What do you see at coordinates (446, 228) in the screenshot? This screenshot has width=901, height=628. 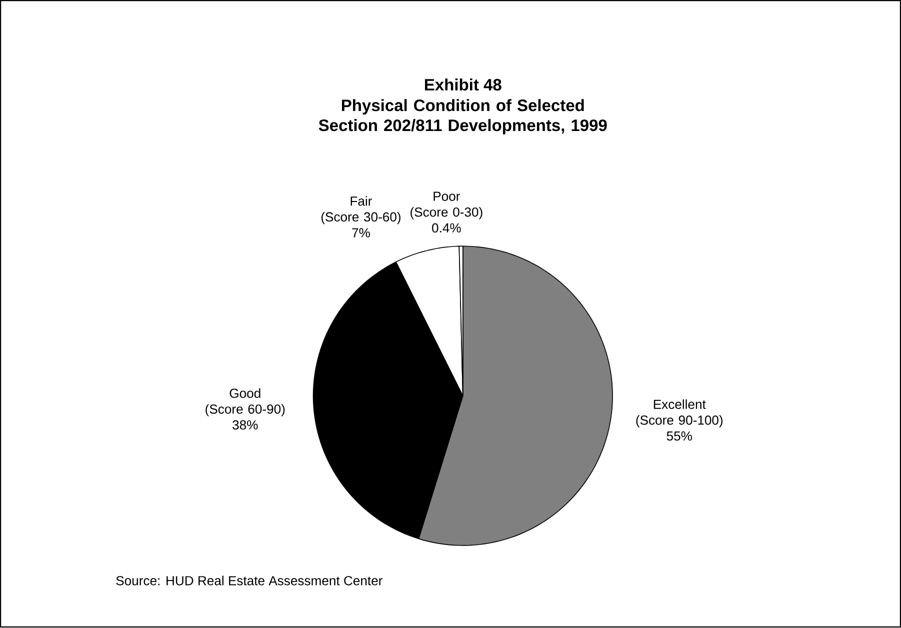 I see `data-label: 0.4%` at bounding box center [446, 228].